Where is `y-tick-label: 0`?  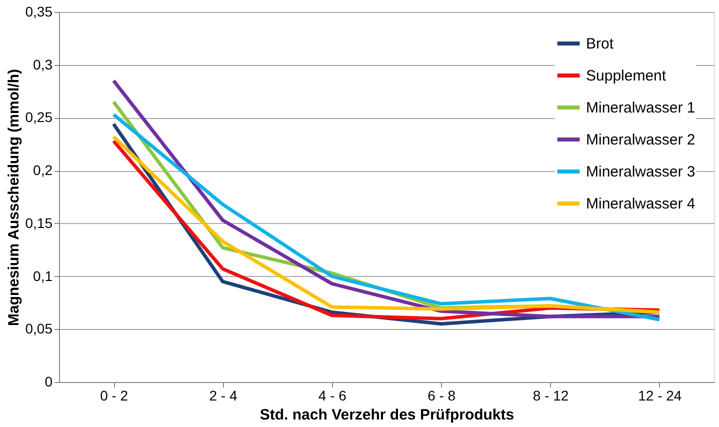
y-tick-label: 0 is located at coordinates (48, 382).